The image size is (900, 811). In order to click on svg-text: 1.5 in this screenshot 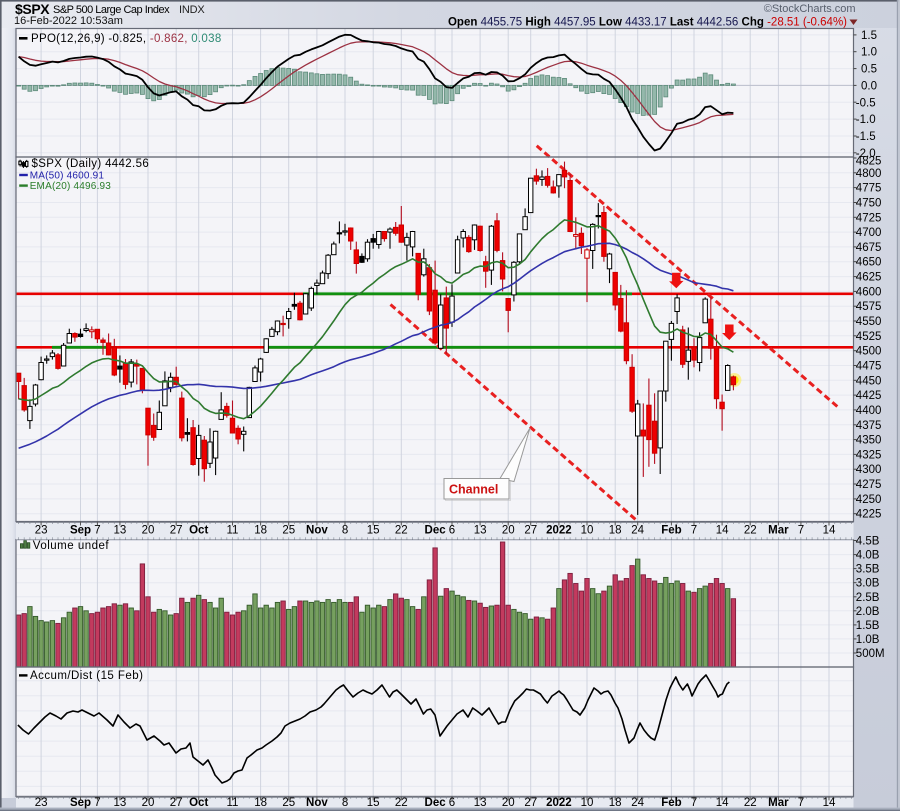, I will do `click(869, 36)`.